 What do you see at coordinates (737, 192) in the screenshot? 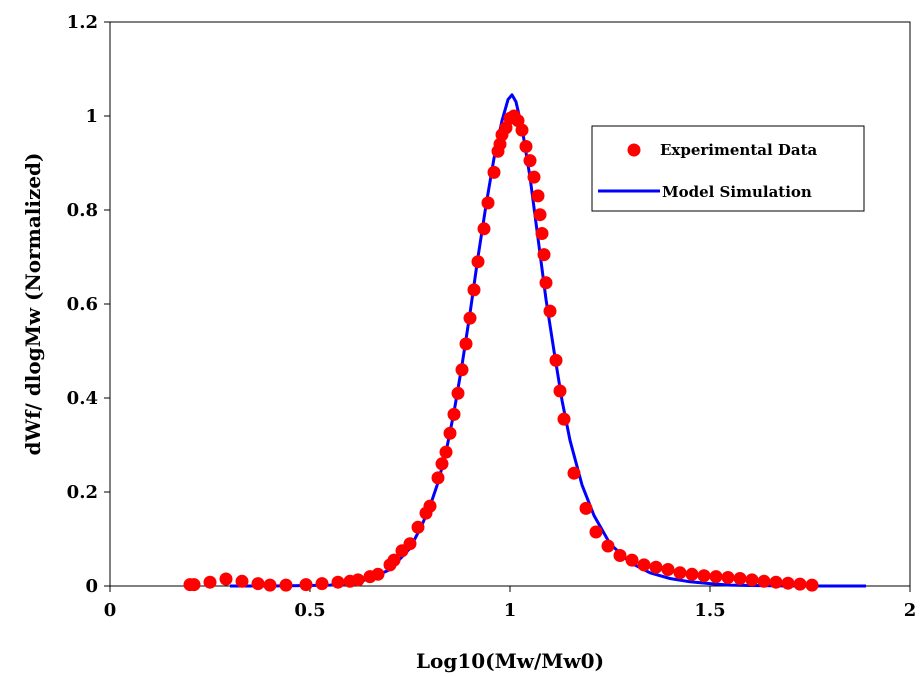
I see `legend-label-model-simulation: Model Simulation` at bounding box center [737, 192].